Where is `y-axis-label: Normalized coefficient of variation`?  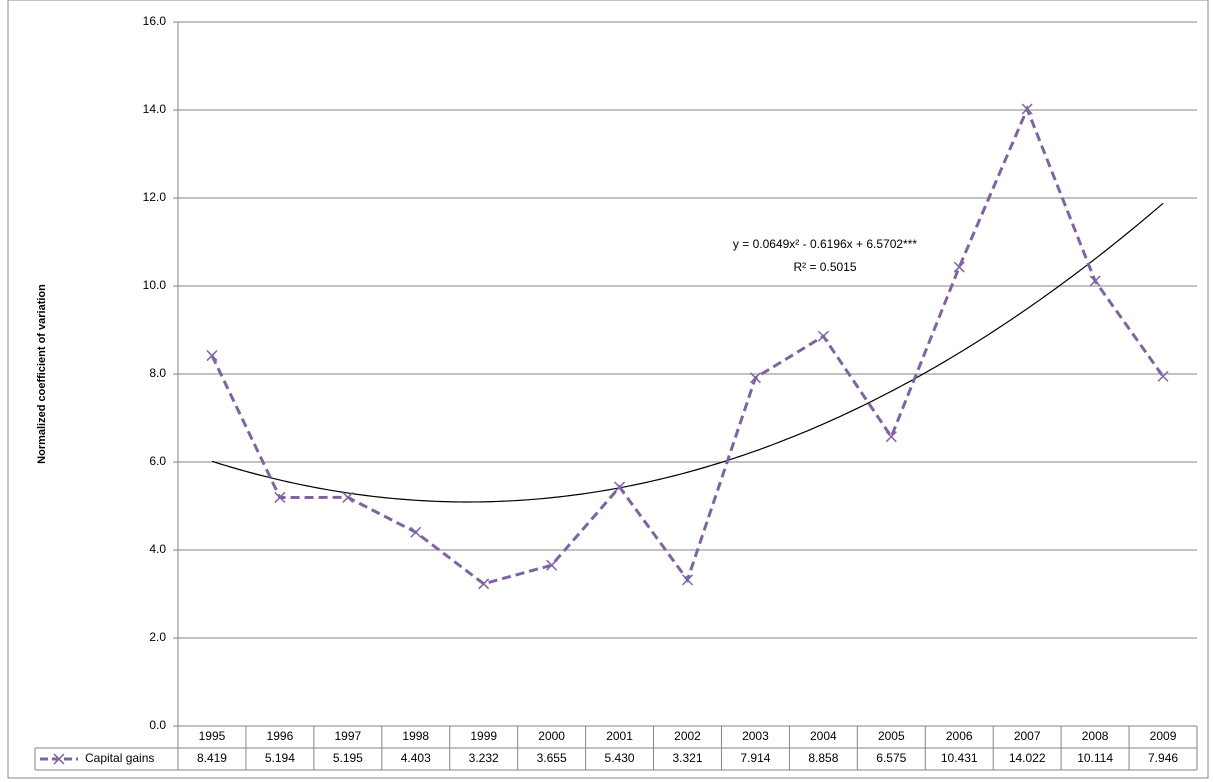 y-axis-label: Normalized coefficient of variation is located at coordinates (42, 374).